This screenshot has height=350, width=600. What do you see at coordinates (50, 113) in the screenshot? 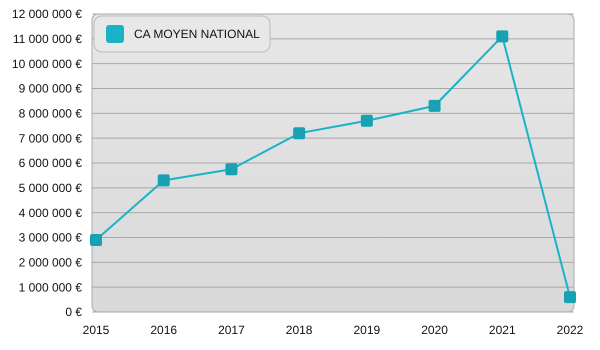
I see `y-tick-label: 8 000 000 €` at bounding box center [50, 113].